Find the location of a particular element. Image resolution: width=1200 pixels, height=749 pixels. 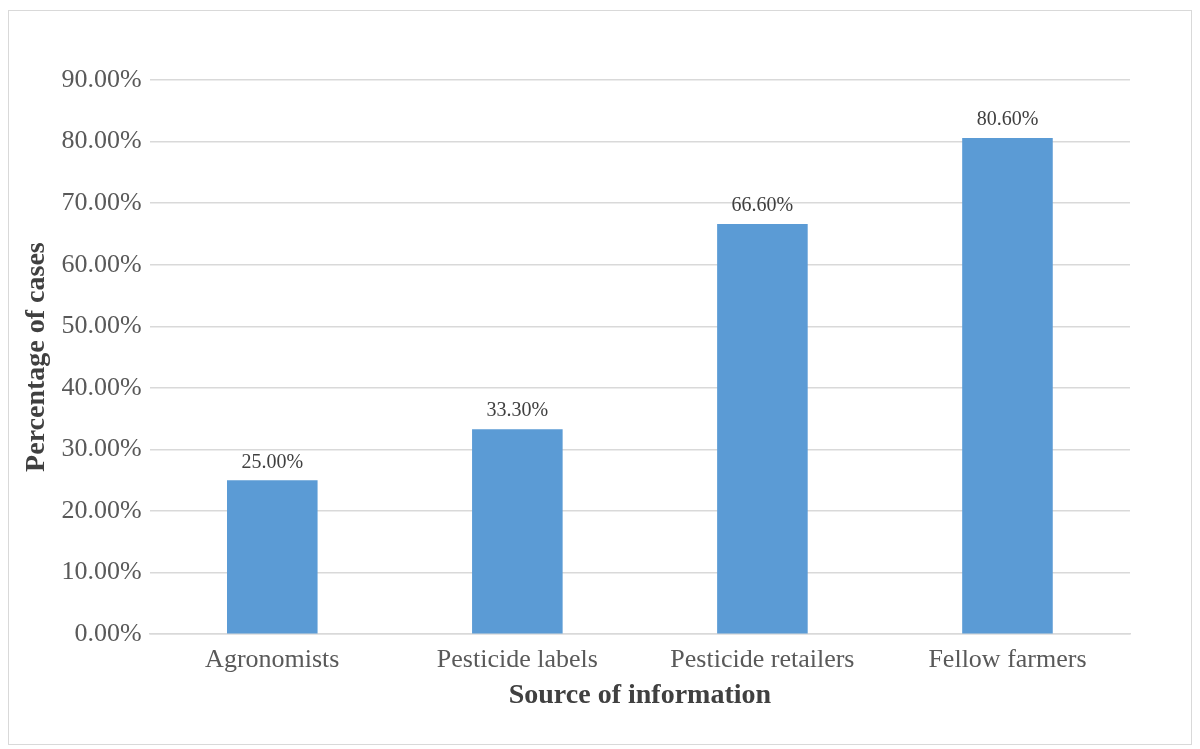

y-tick-label: 50.00% is located at coordinates (101, 325).